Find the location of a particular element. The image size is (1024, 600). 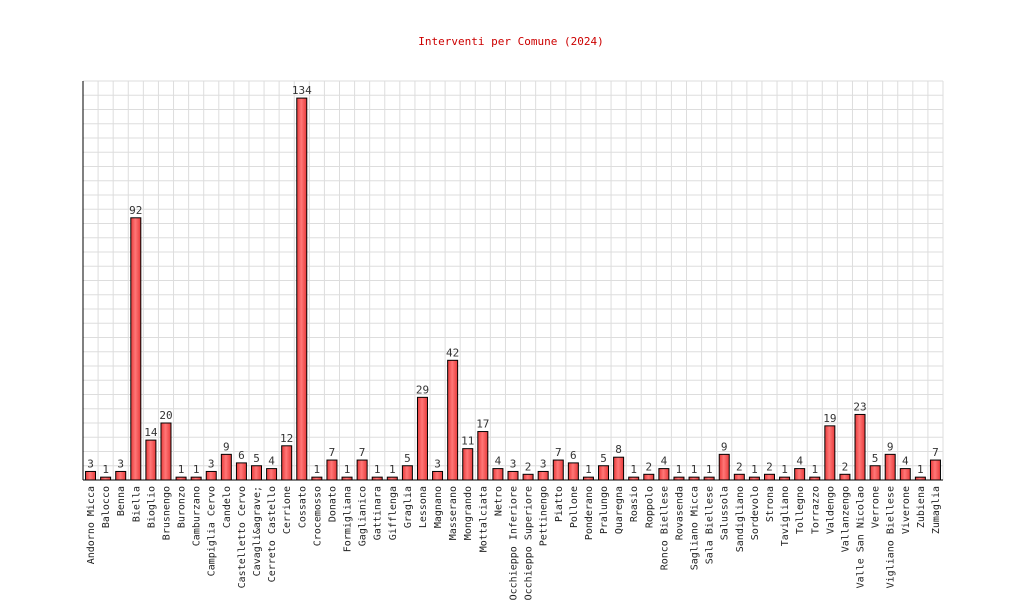

x-tick-label: Lessona is located at coordinates (423, 507).